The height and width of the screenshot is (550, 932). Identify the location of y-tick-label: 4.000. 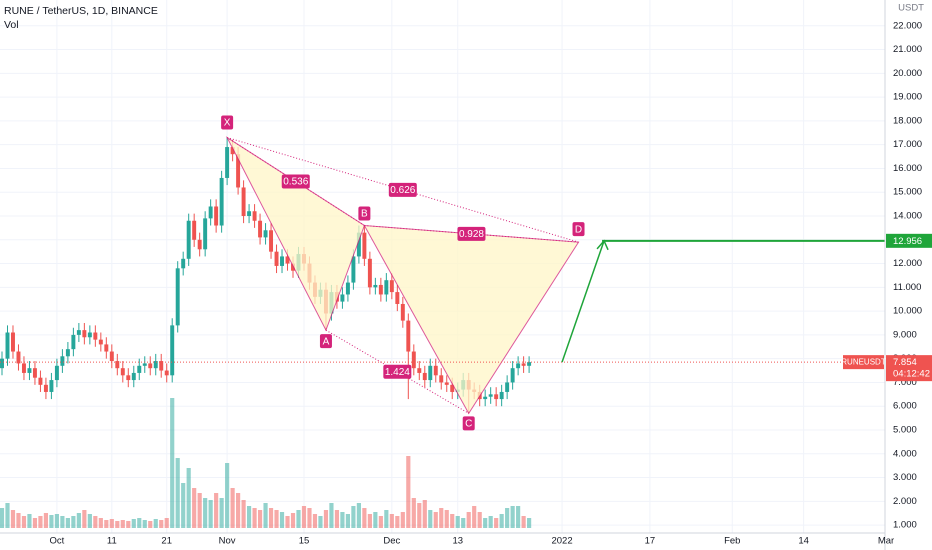
(905, 453).